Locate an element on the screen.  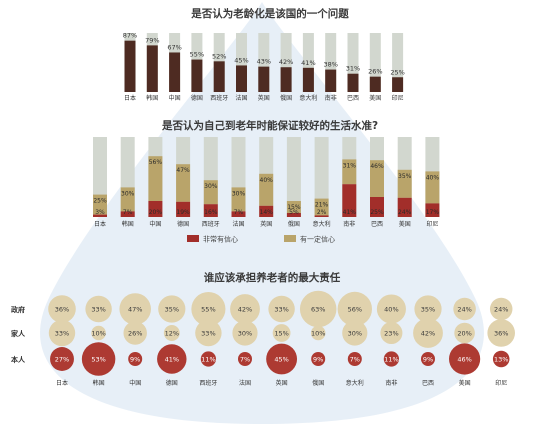
c2-tick-label-中国: 中国 is located at coordinates (155, 224).